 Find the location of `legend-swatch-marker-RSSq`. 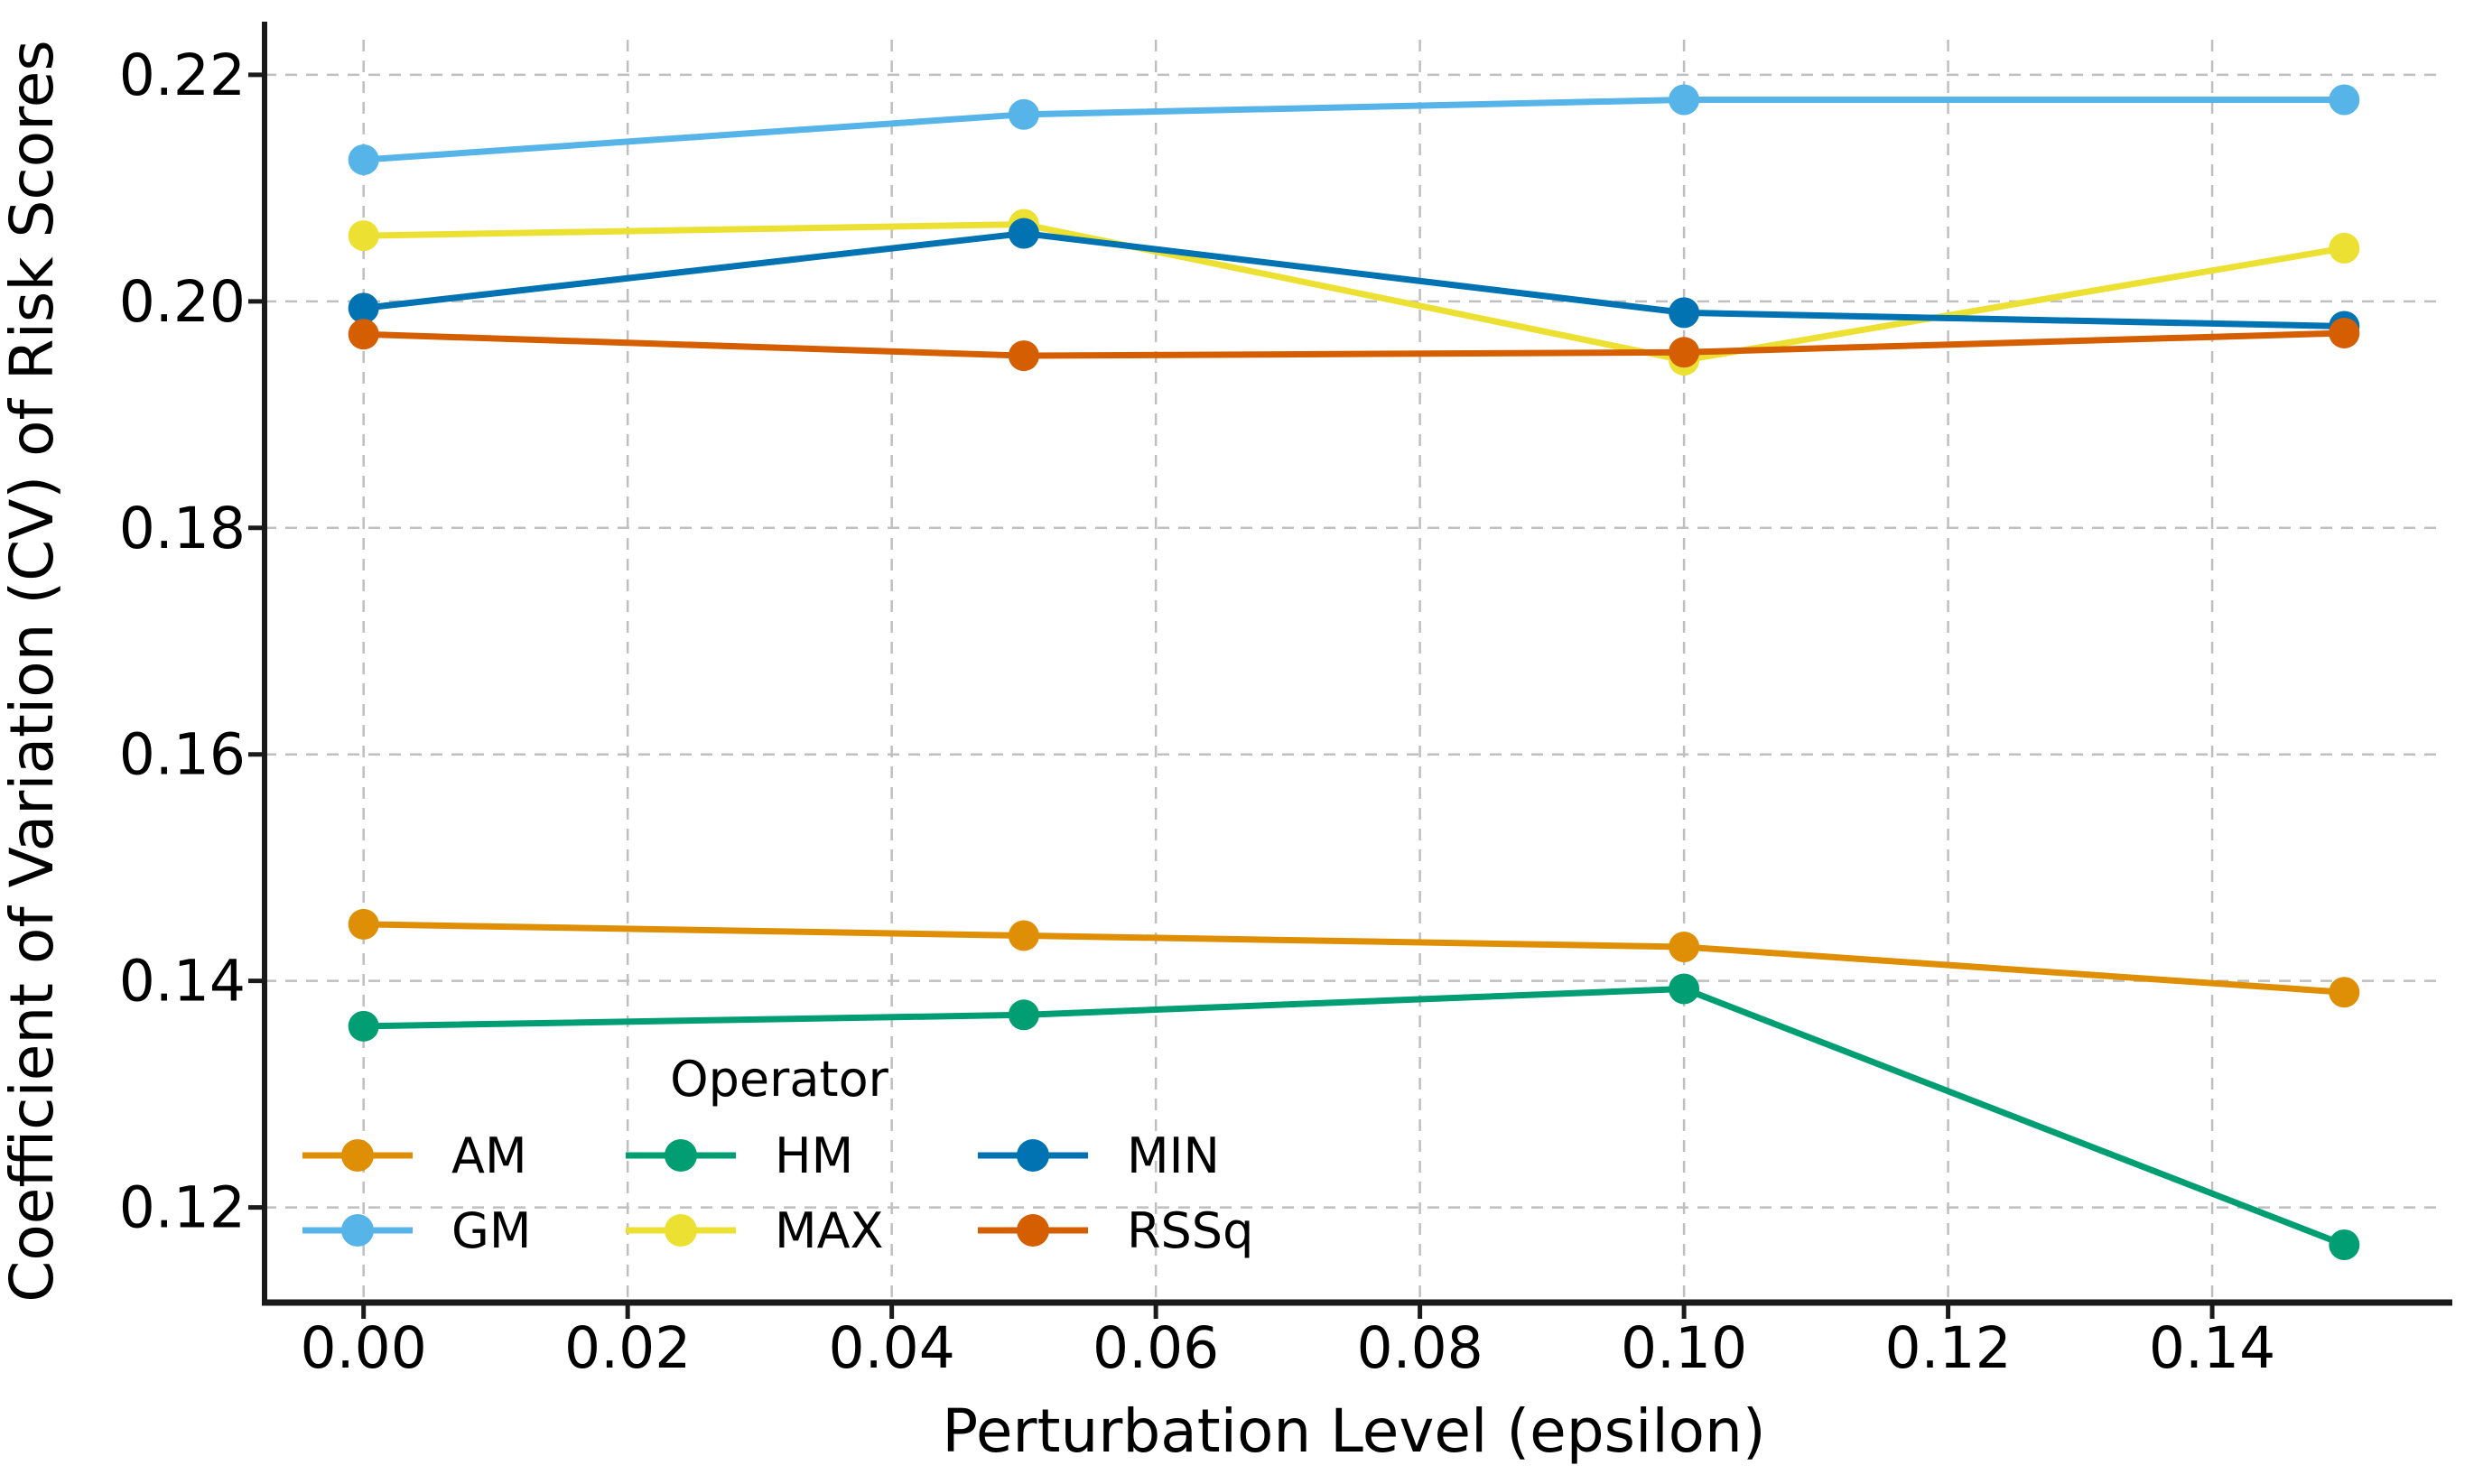

legend-swatch-marker-RSSq is located at coordinates (1033, 1231).